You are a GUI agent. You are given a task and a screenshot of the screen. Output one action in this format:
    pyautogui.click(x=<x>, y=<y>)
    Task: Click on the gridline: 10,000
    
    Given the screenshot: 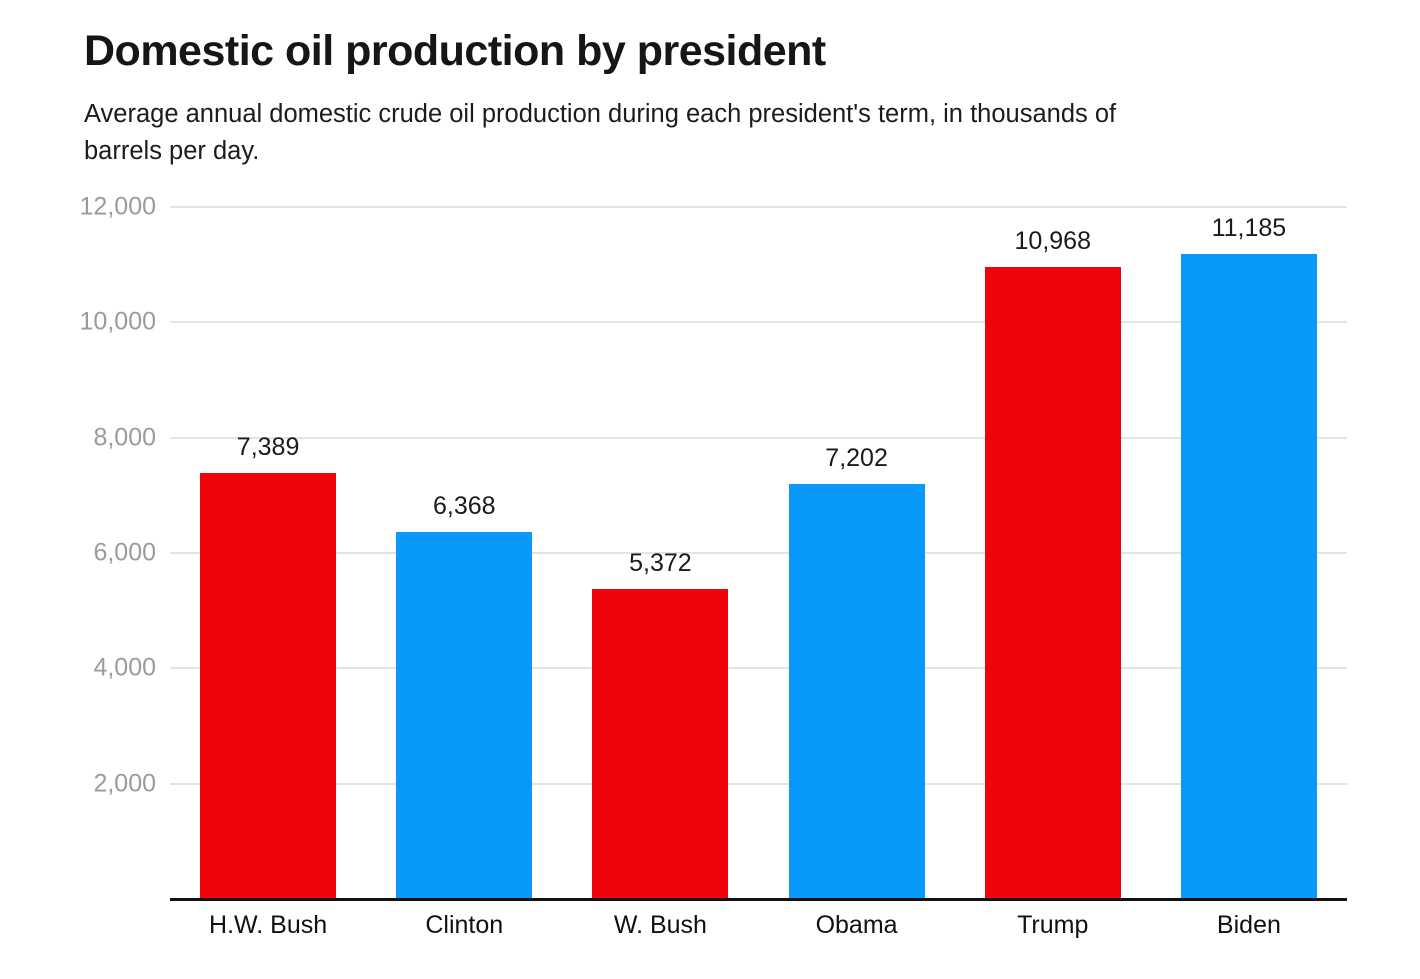 What is the action you would take?
    pyautogui.click(x=713, y=322)
    